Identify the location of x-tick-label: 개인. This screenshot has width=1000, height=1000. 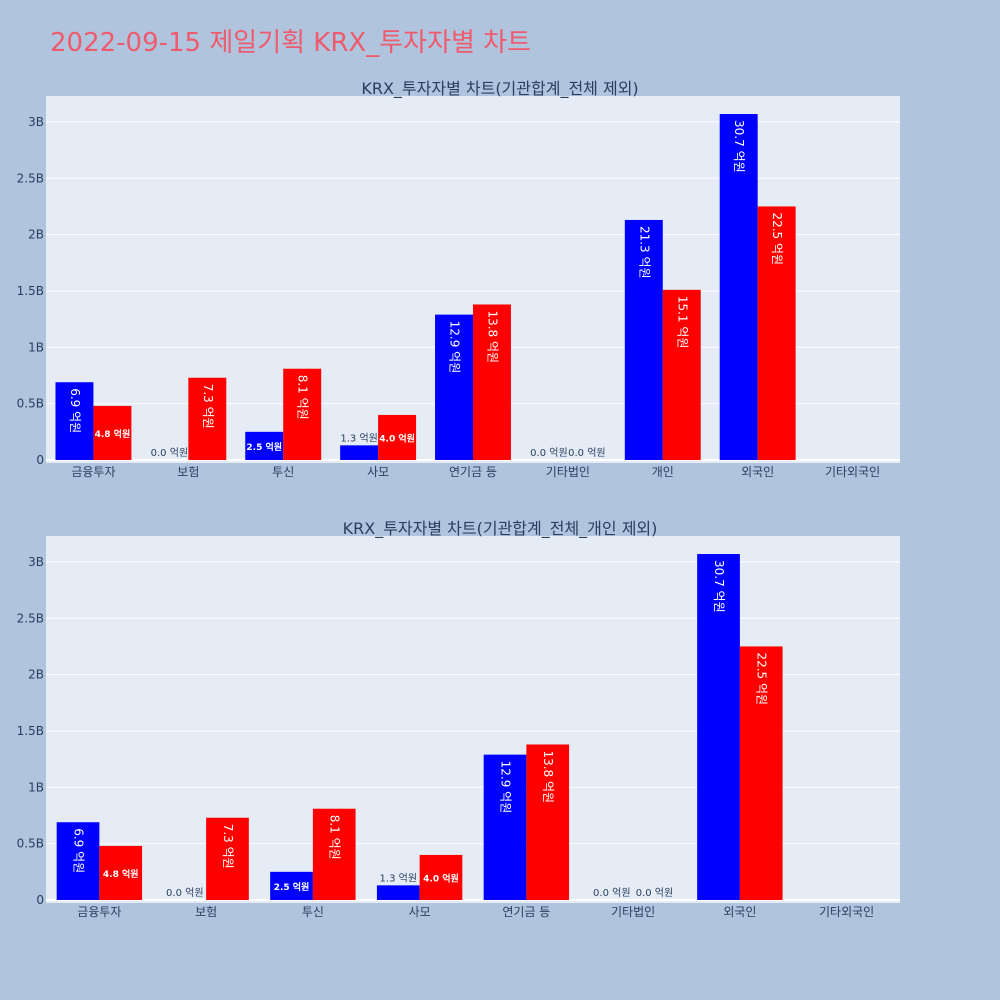
(663, 472).